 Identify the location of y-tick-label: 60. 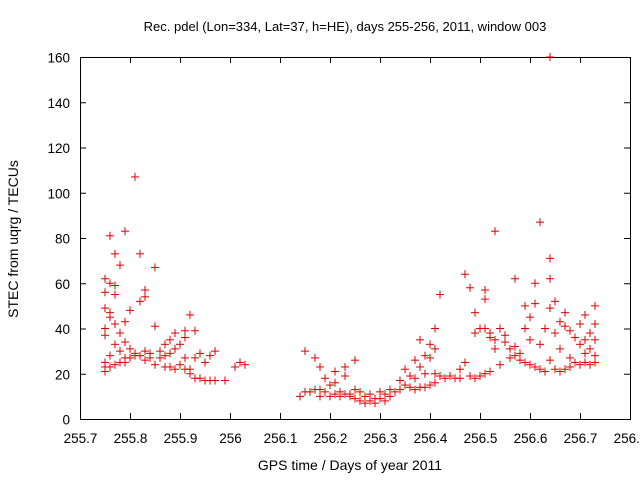
(62, 284).